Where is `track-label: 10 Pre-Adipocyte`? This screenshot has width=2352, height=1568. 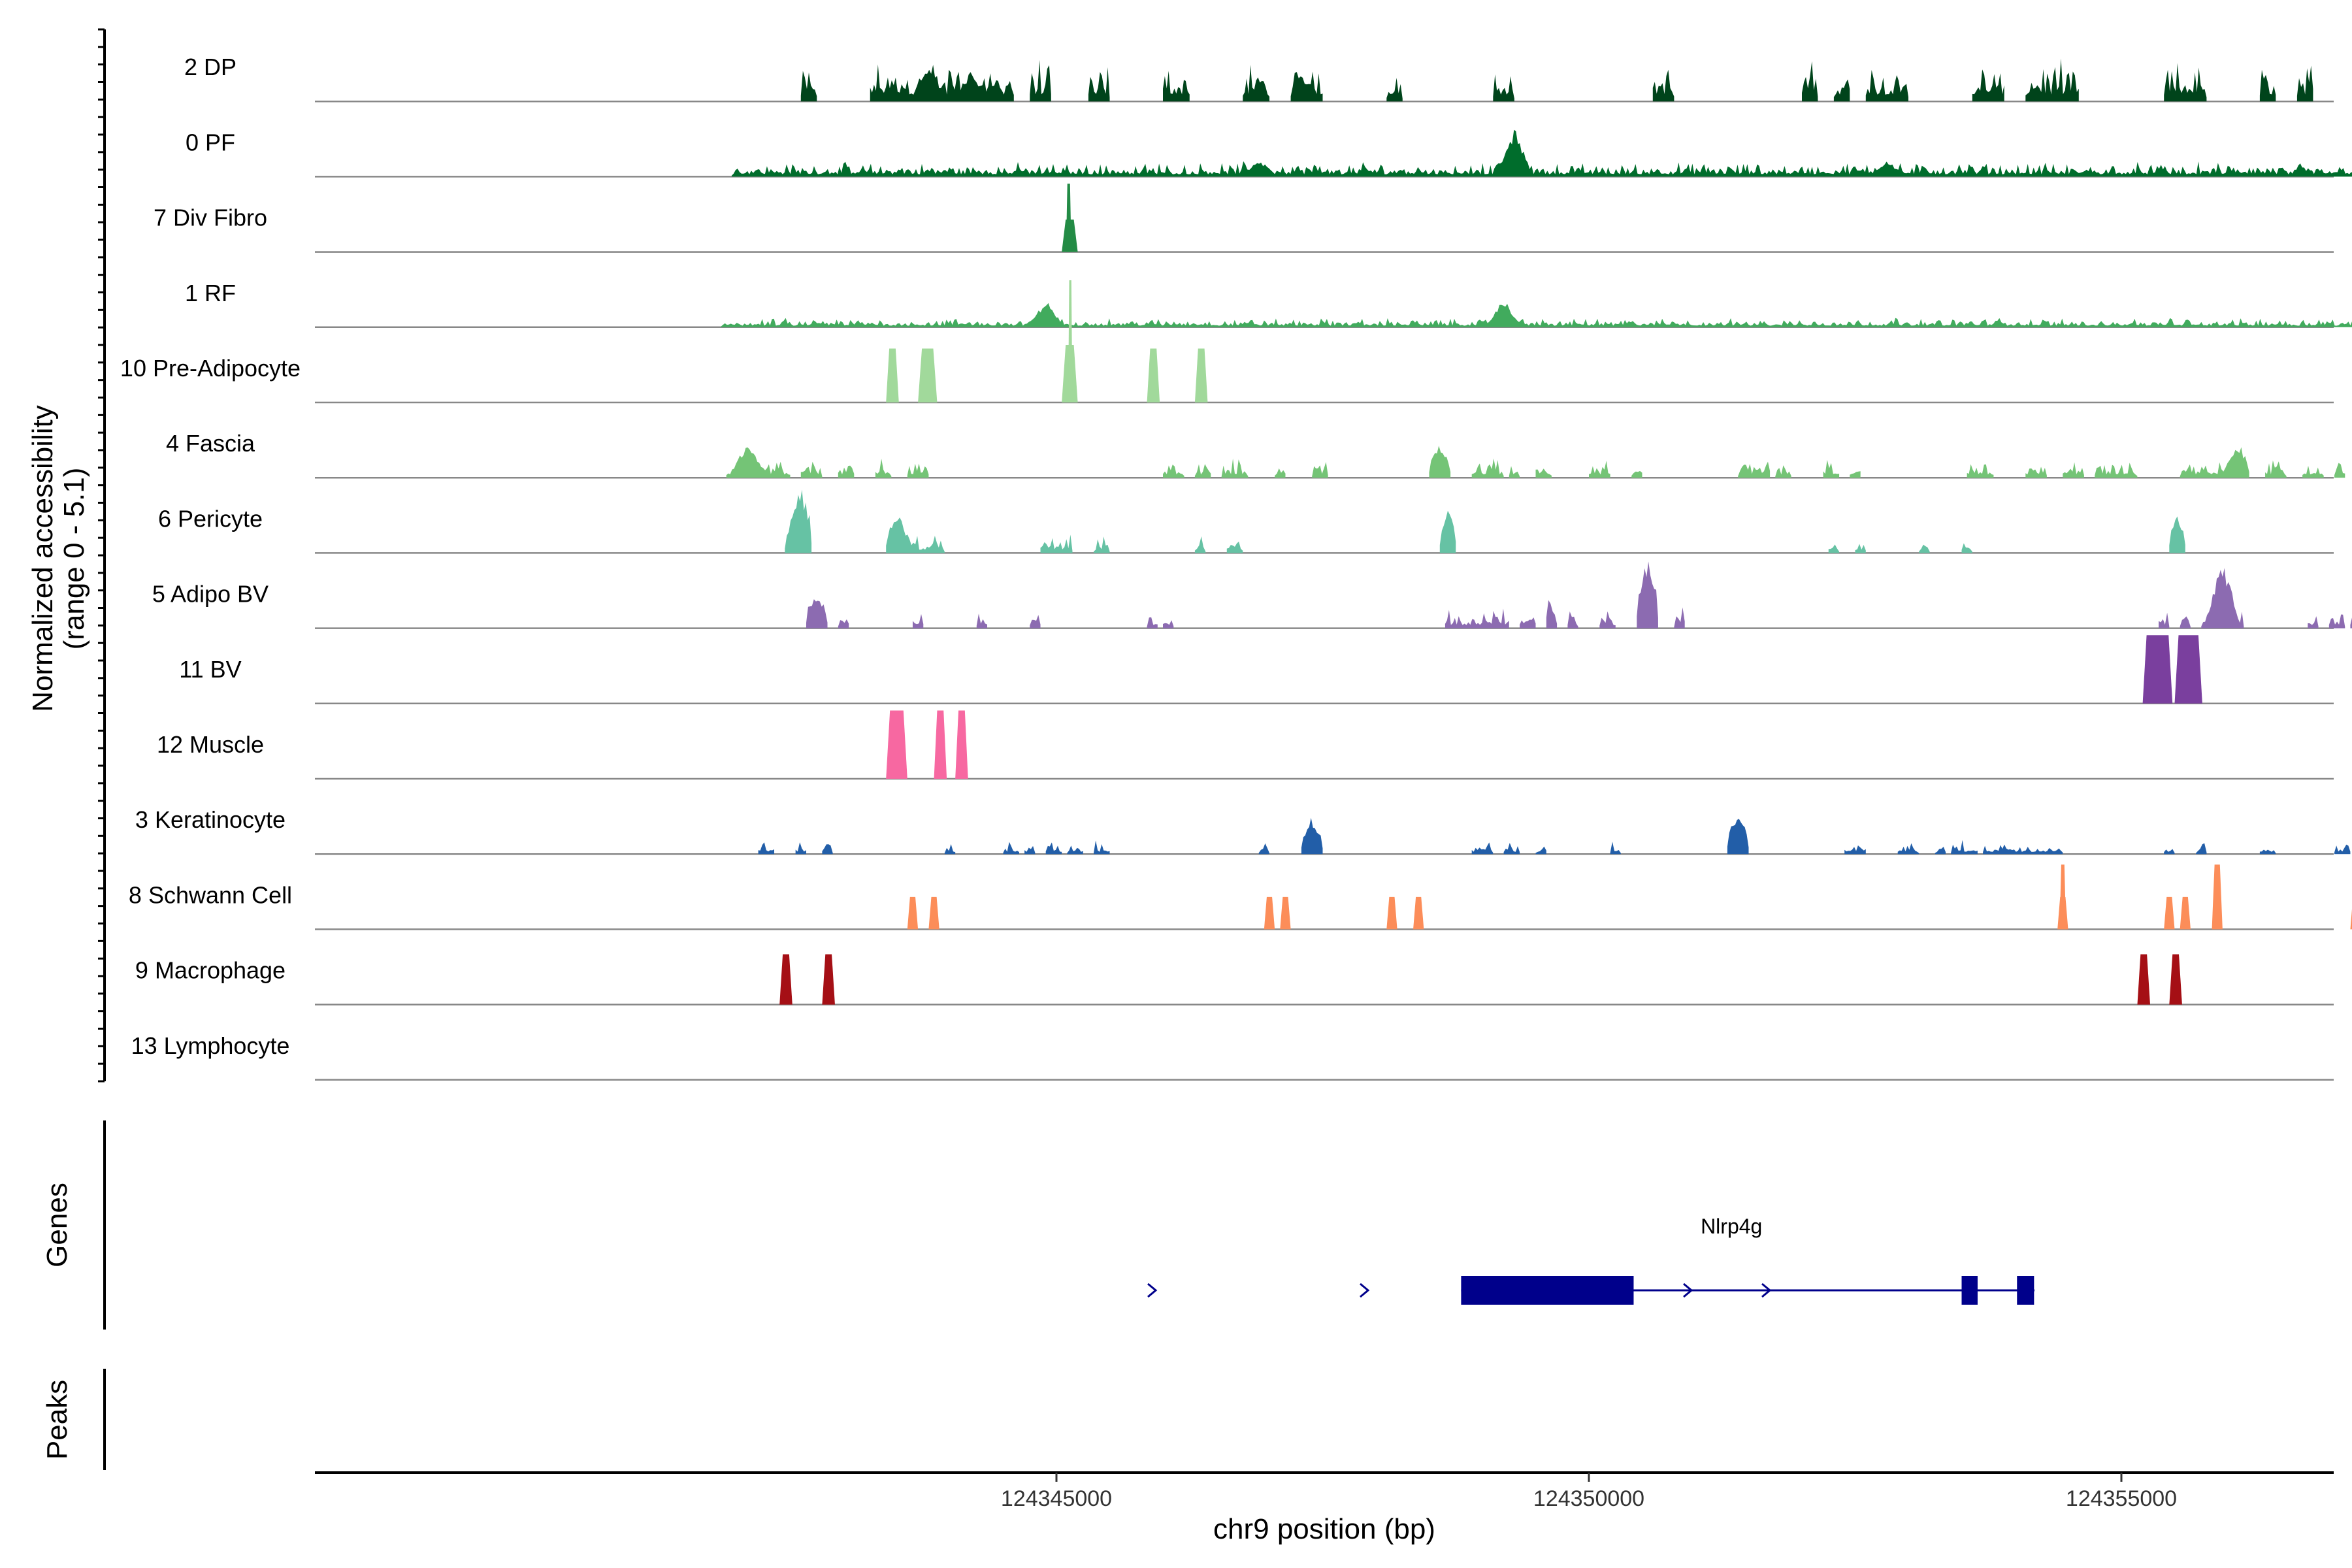 track-label: 10 Pre-Adipocyte is located at coordinates (210, 368).